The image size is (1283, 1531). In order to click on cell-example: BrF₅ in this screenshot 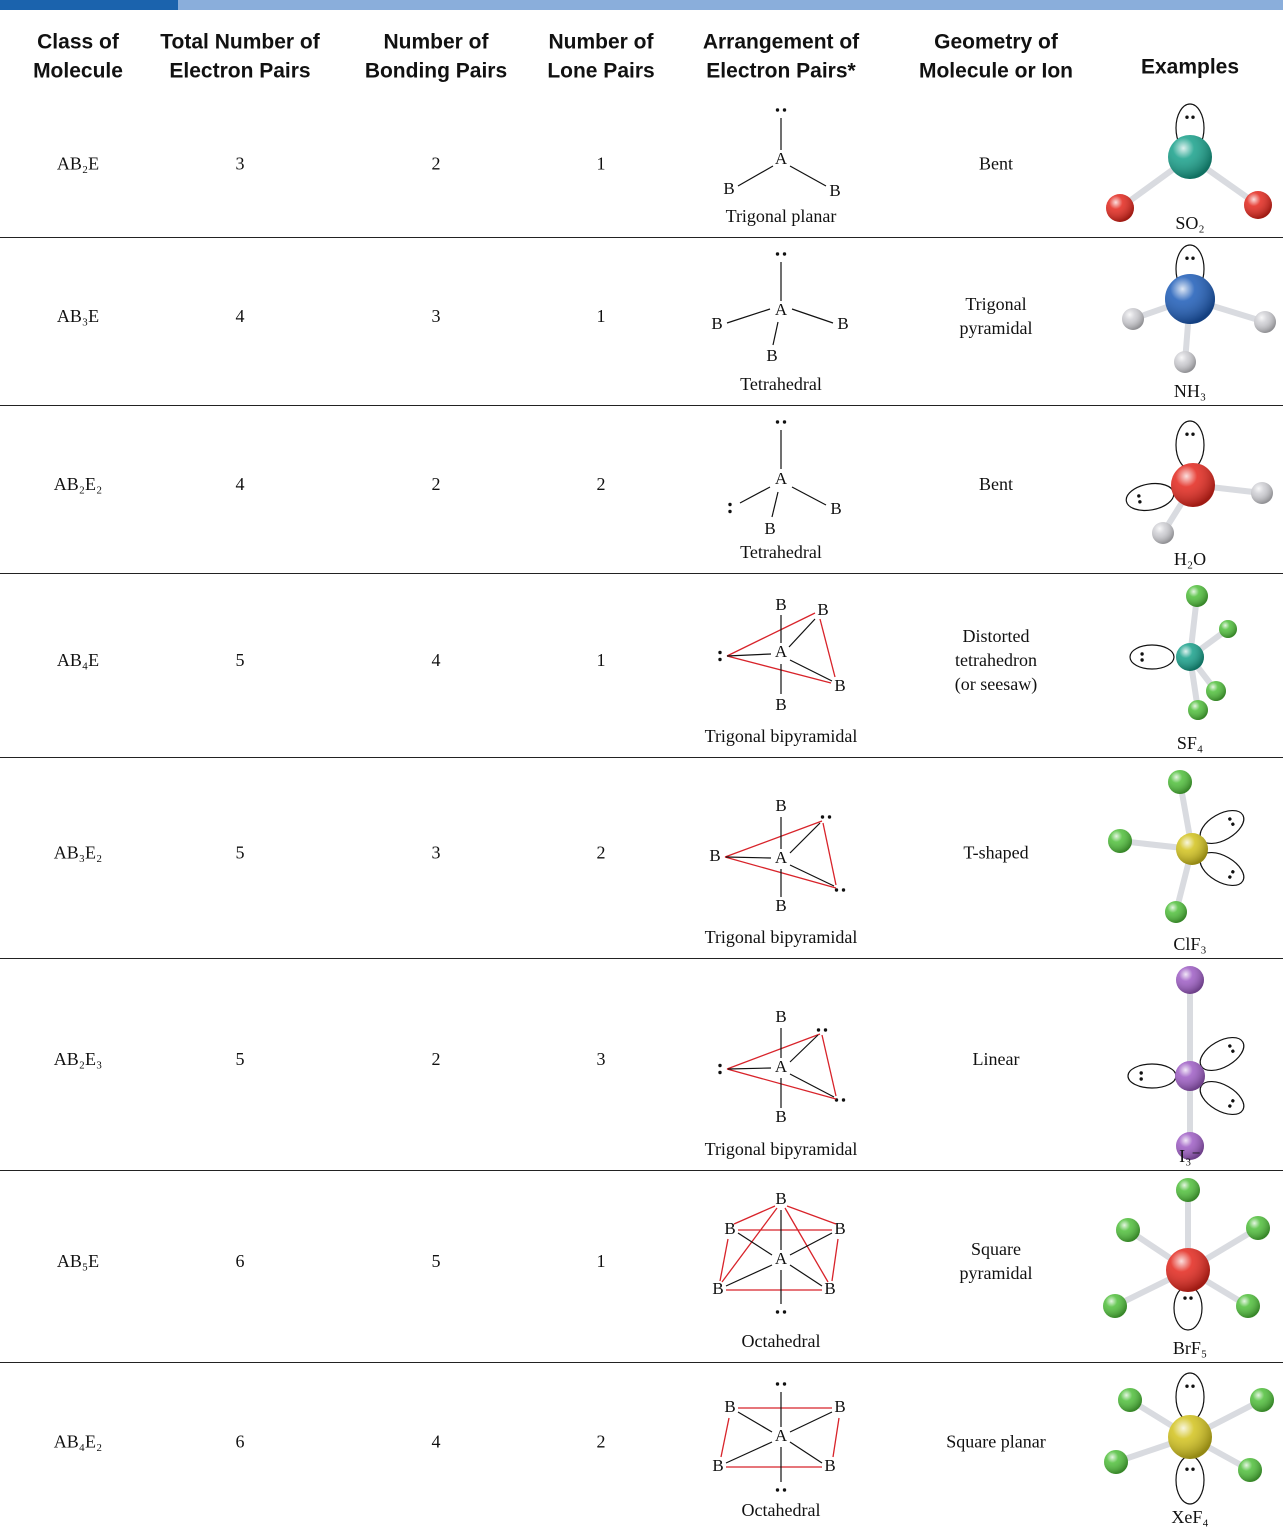, I will do `click(1190, 1348)`.